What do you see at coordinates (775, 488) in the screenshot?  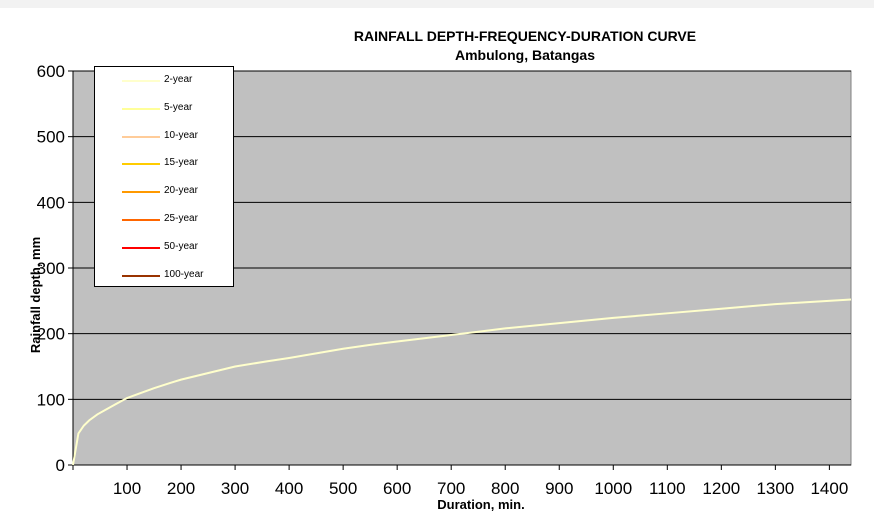 I see `x-tick-label: 1300` at bounding box center [775, 488].